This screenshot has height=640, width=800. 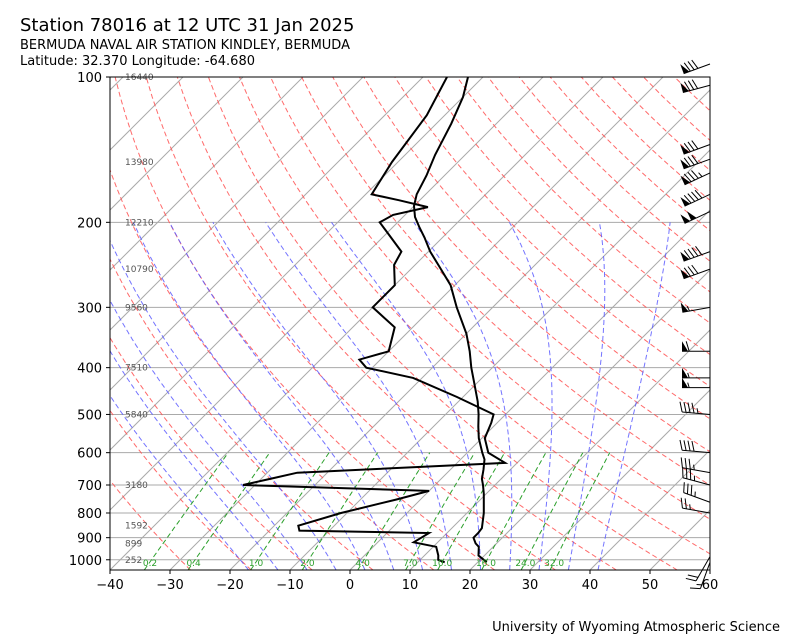 I want to click on x-tick-label: −40, so click(x=109, y=585).